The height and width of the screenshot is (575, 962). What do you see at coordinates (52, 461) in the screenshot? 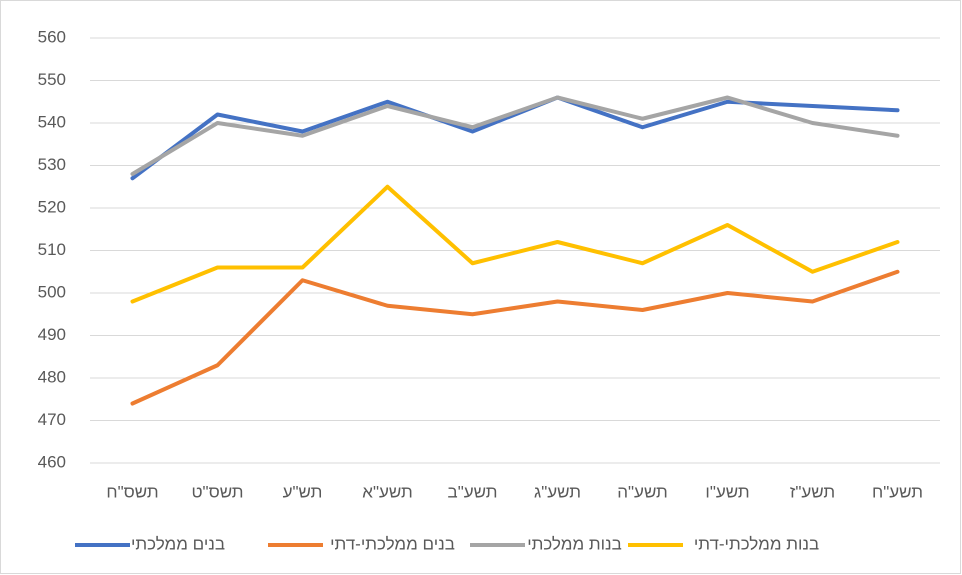
I see `y-tick-label: 460` at bounding box center [52, 461].